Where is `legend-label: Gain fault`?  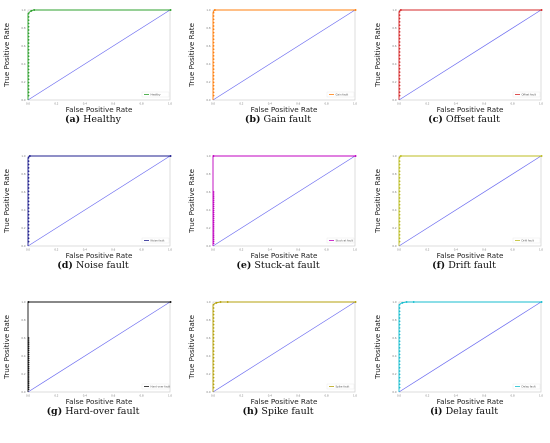 legend-label: Gain fault is located at coordinates (342, 94).